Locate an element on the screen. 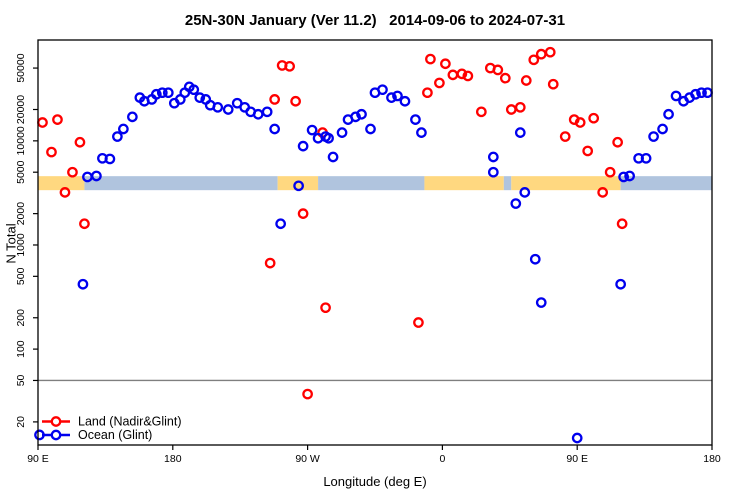 The height and width of the screenshot is (500, 750). y-tick-label: 20 is located at coordinates (21, 422).